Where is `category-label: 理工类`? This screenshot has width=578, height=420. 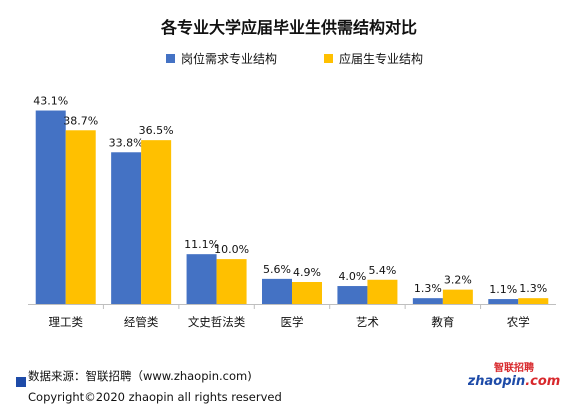
category-label: 理工类 is located at coordinates (65, 322).